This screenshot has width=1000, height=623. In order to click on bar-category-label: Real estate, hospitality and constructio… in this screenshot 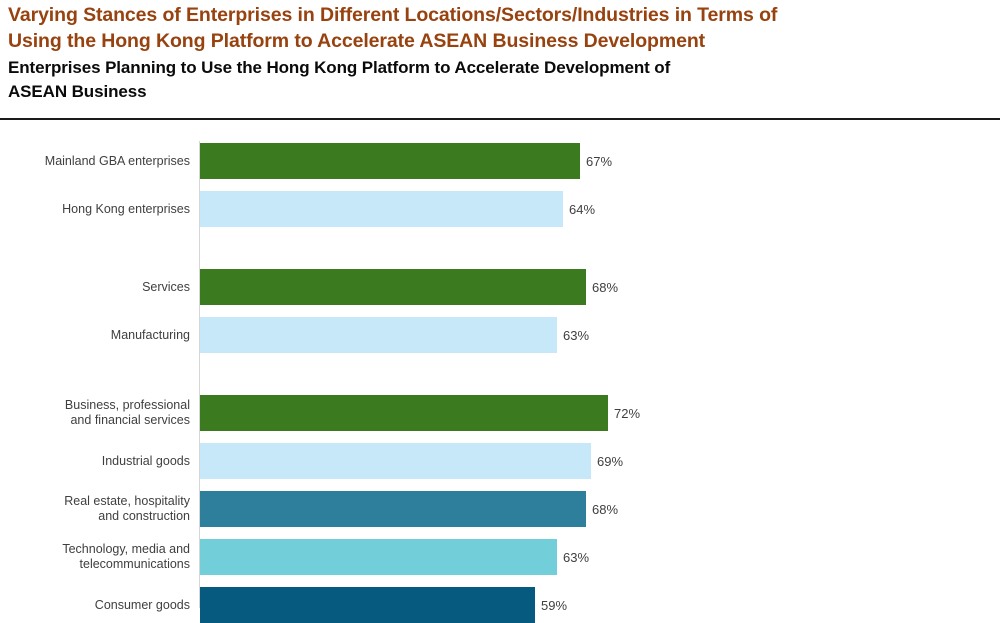, I will do `click(127, 508)`.